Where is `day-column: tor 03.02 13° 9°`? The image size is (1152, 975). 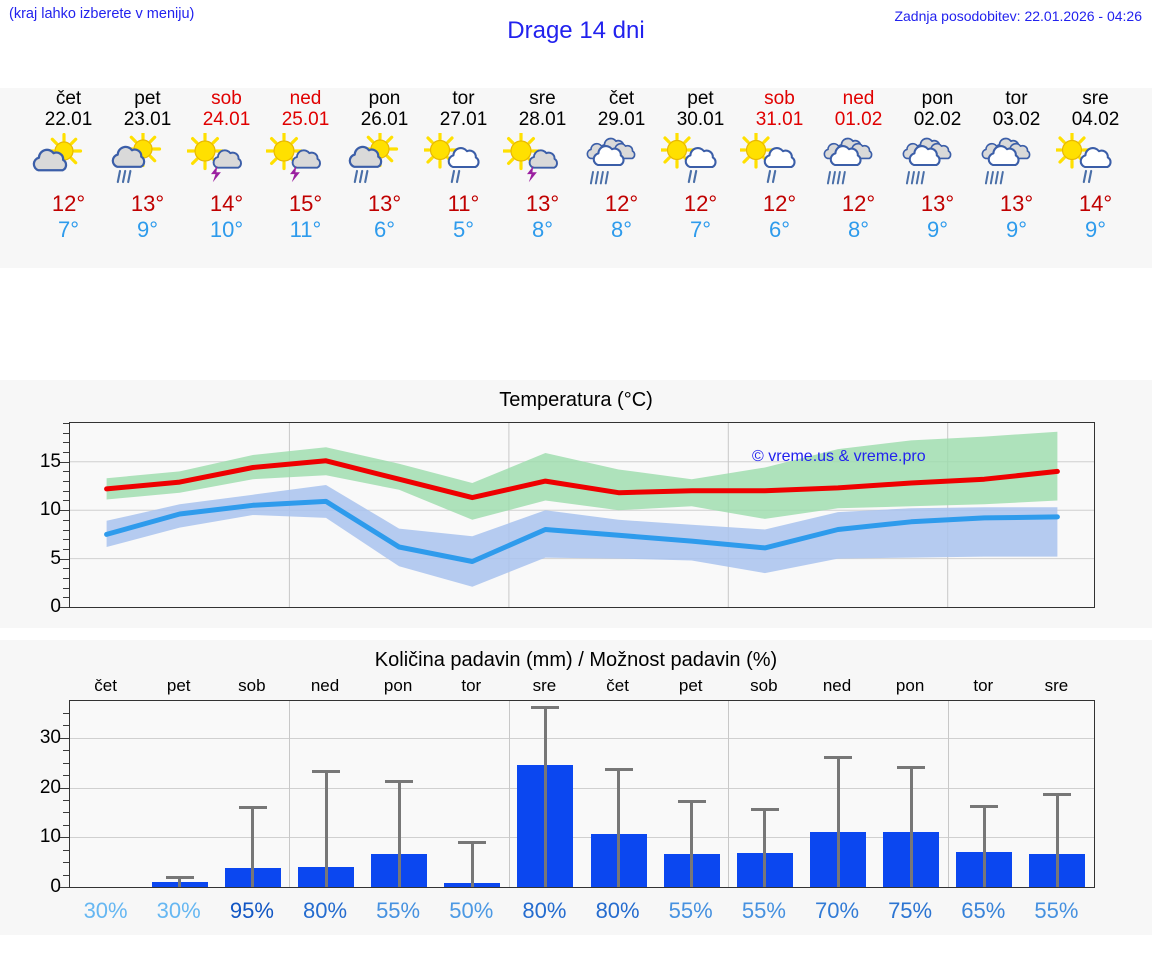 day-column: tor 03.02 13° 9° is located at coordinates (1016, 165).